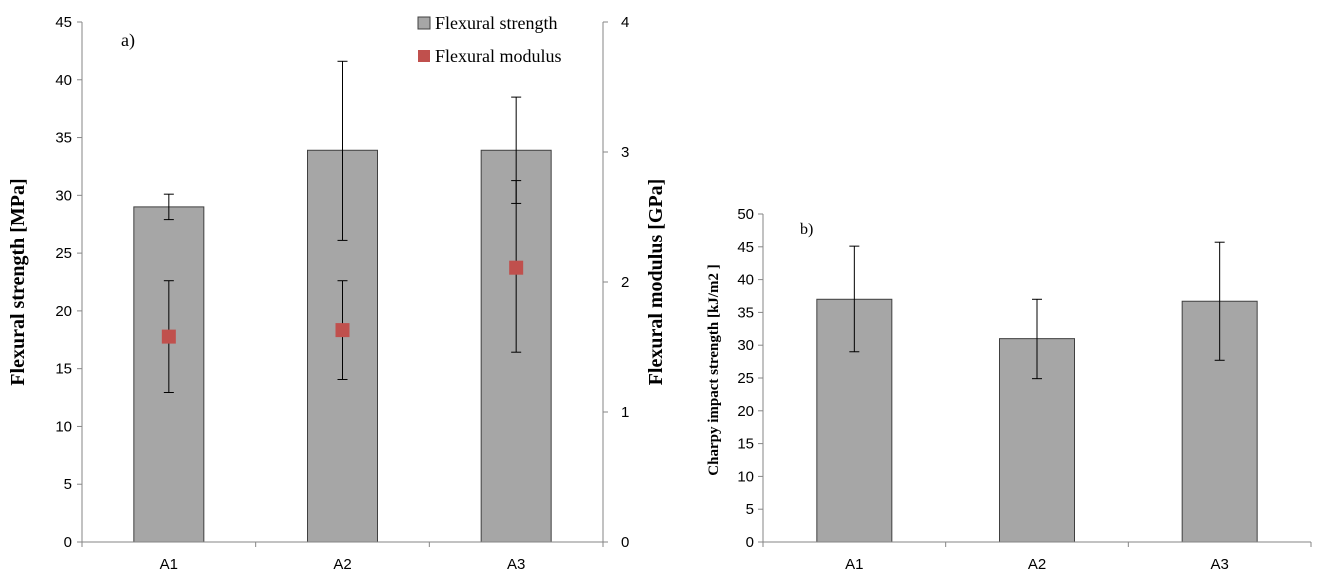 The image size is (1323, 576). What do you see at coordinates (854, 299) in the screenshot?
I see `errorbar-a1` at bounding box center [854, 299].